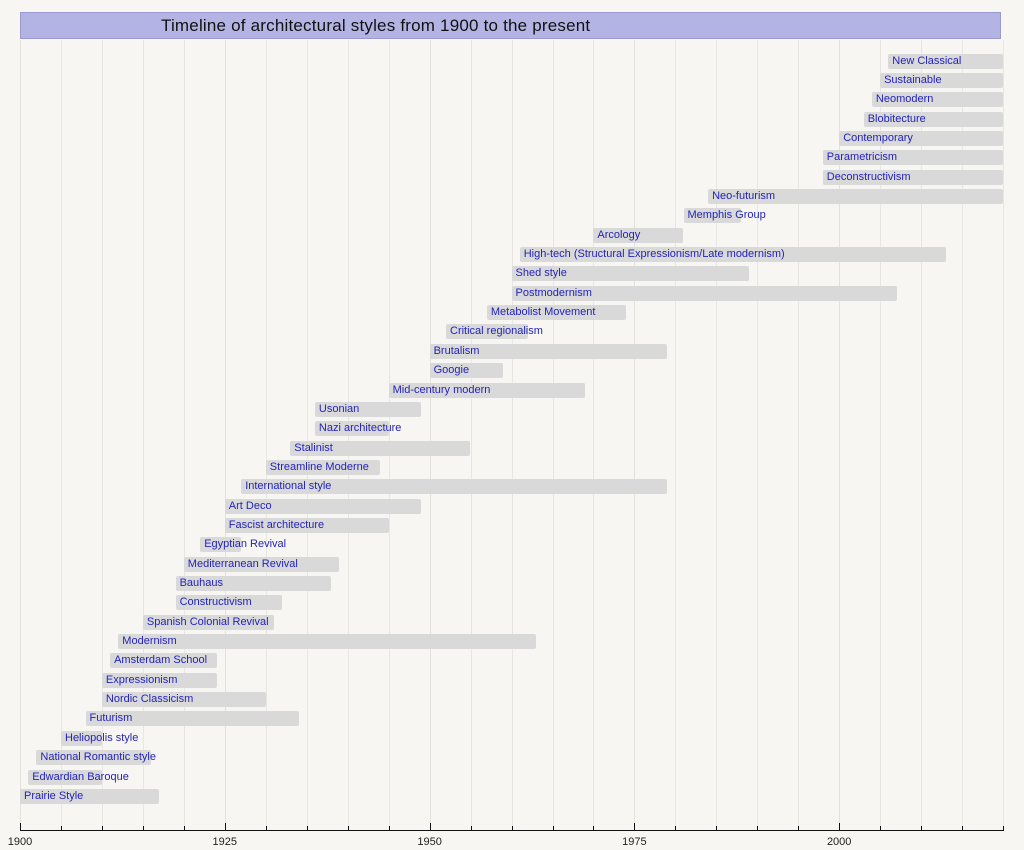  What do you see at coordinates (541, 273) in the screenshot?
I see `bar-label: Shed style` at bounding box center [541, 273].